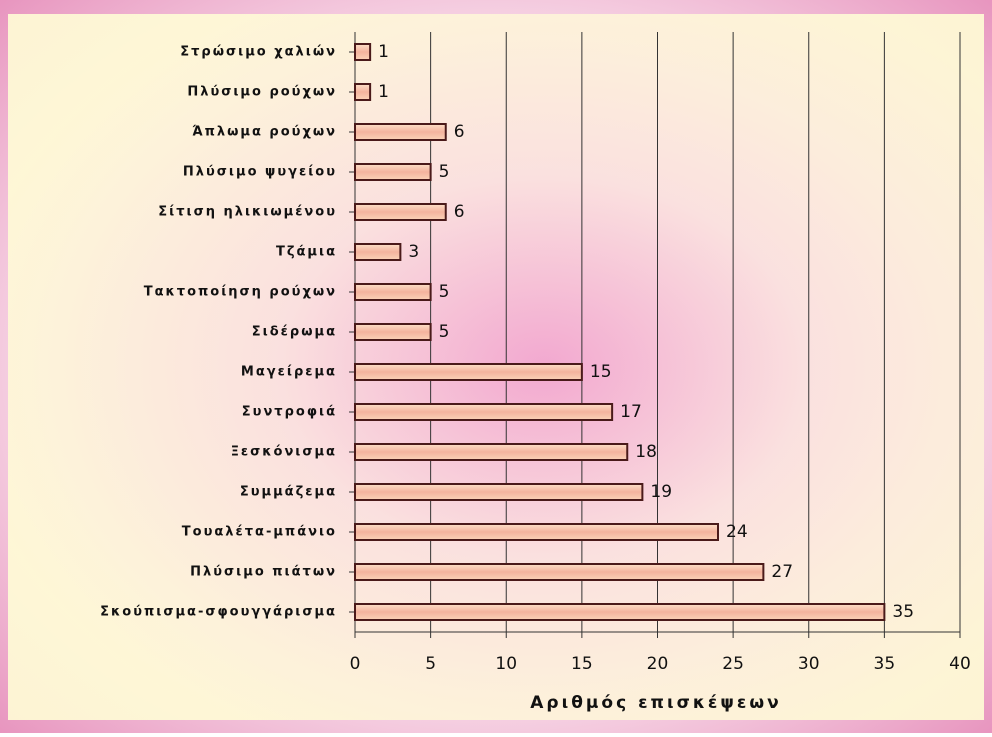 The height and width of the screenshot is (737, 992). Describe the element at coordinates (289, 412) in the screenshot. I see `y-tick-label: Συντροφιά` at that location.